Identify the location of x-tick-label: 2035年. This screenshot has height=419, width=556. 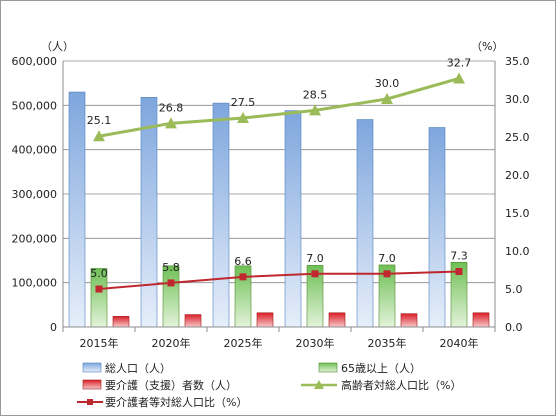
(387, 343).